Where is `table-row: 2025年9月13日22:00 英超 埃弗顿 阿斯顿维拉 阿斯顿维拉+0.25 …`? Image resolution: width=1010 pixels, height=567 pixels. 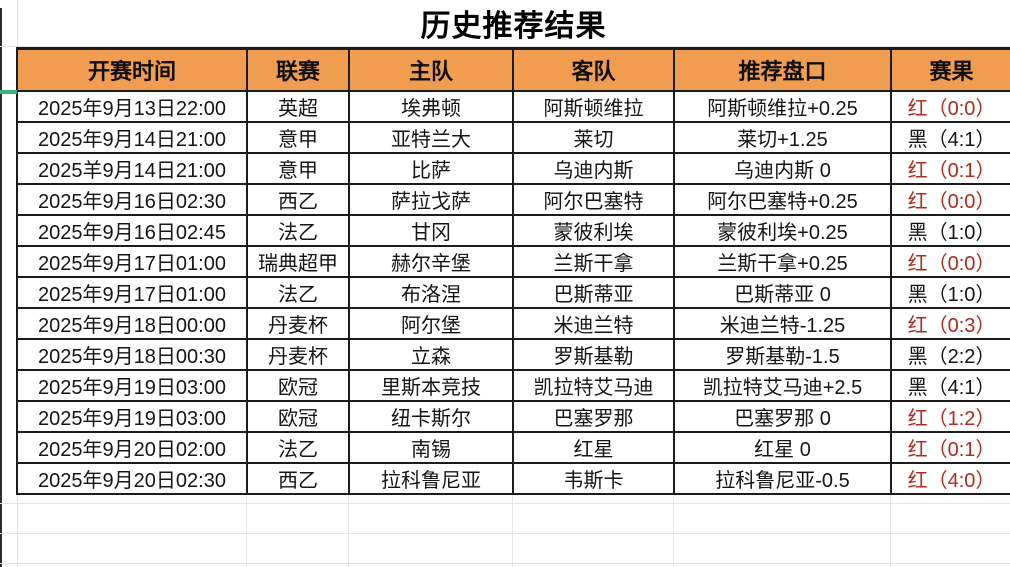 table-row: 2025年9月13日22:00 英超 埃弗顿 阿斯顿维拉 阿斯顿维拉+0.25 … is located at coordinates (513, 106).